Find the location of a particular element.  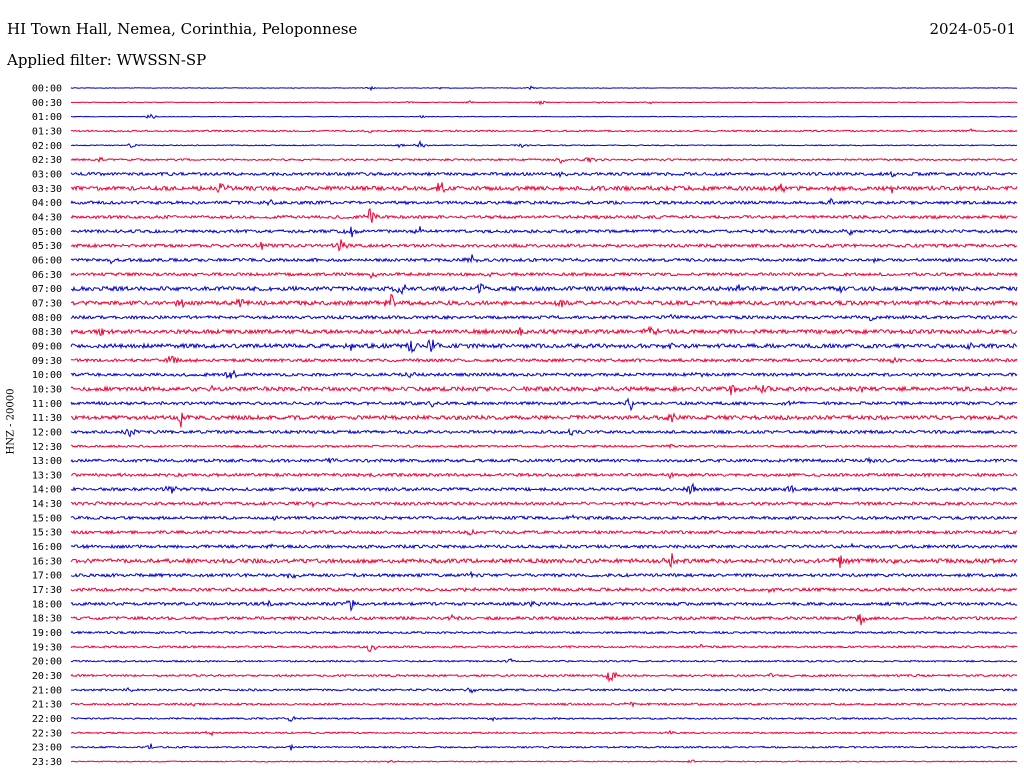

time-label: 17:00 is located at coordinates (47, 576).